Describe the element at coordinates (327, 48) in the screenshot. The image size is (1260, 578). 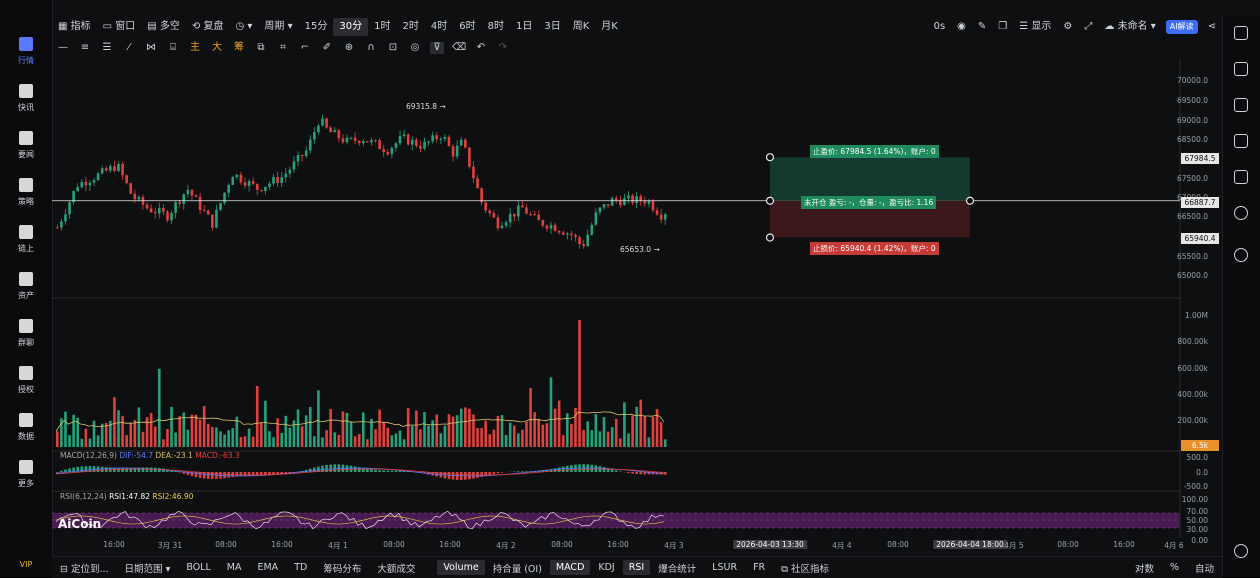
I see `brush-icon: ✐` at that location.